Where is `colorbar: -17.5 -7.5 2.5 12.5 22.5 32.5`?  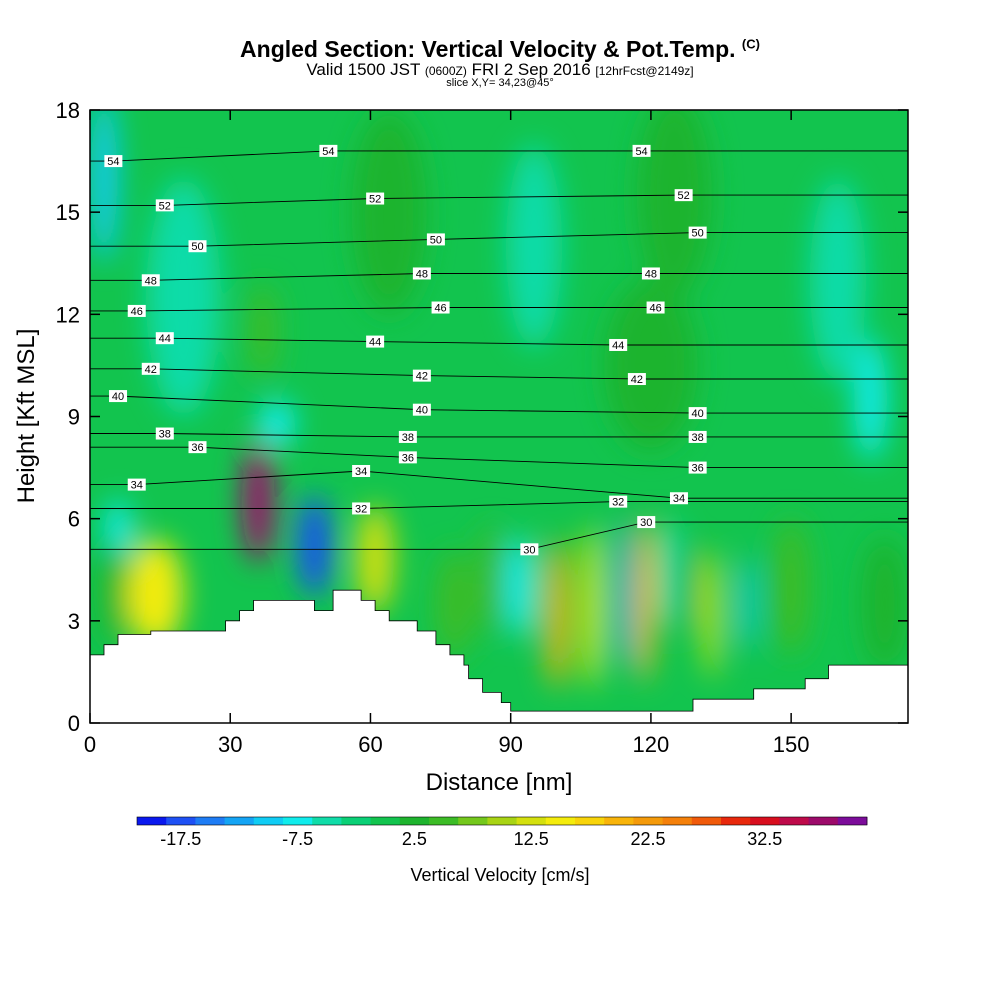 colorbar: -17.5 -7.5 2.5 12.5 22.5 32.5 is located at coordinates (502, 832).